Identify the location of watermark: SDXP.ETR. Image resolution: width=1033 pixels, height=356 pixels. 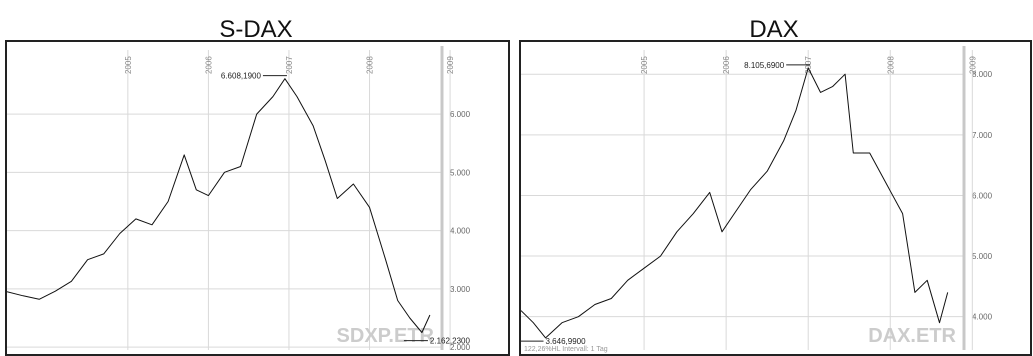
(386, 336).